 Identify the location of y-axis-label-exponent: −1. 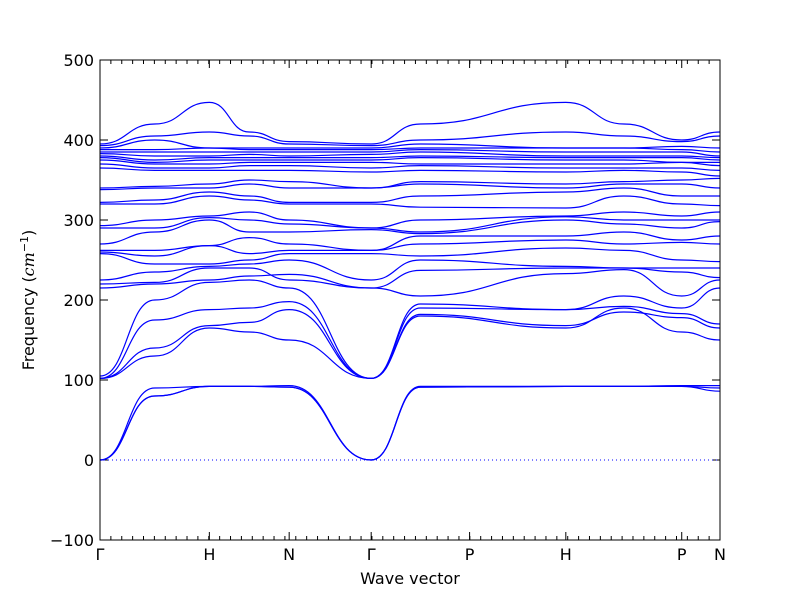
(24, 244).